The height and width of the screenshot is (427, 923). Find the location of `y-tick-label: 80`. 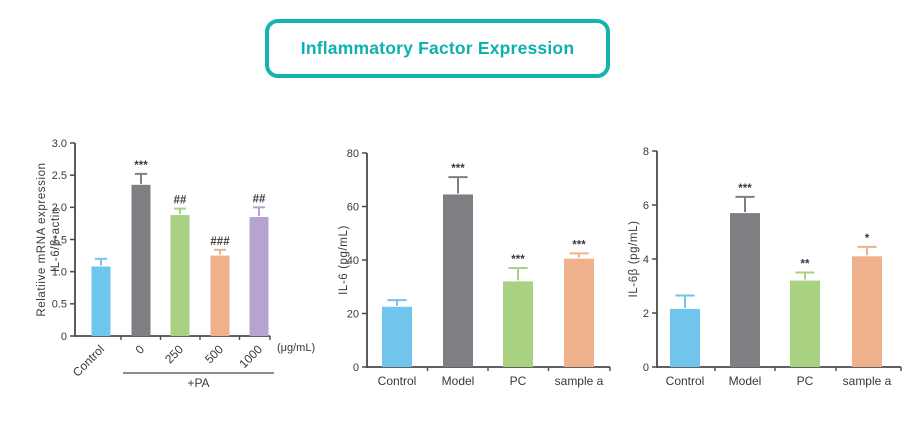

y-tick-label: 80 is located at coordinates (353, 154).